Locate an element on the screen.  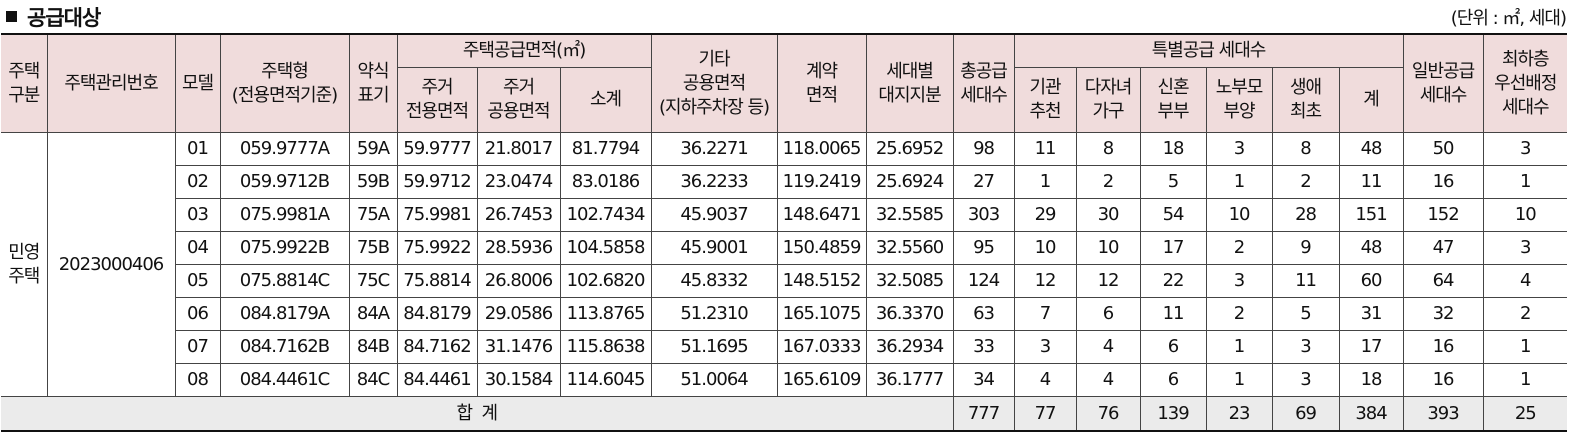
cell-other: 51.0064 is located at coordinates (714, 380).